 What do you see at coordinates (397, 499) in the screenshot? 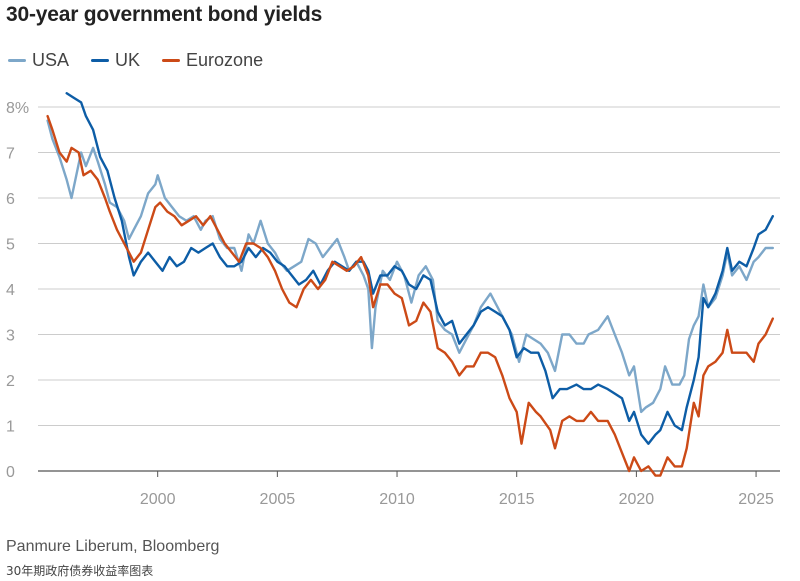
I see `x-tick-label-2010: 2010` at bounding box center [397, 499].